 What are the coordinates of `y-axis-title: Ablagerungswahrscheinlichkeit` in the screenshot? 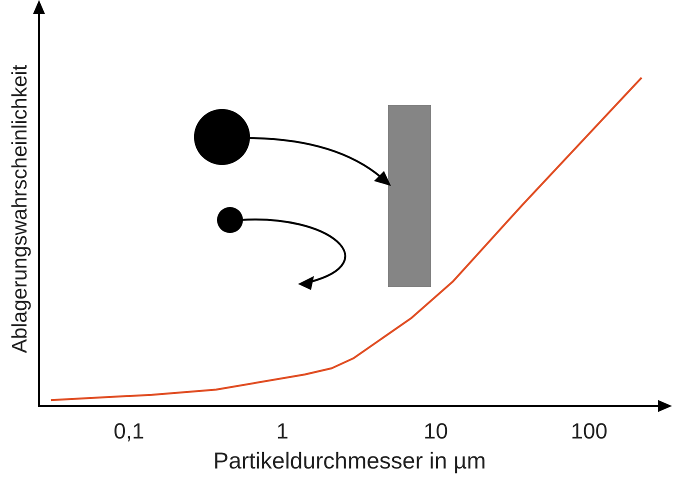 It's located at (20, 209).